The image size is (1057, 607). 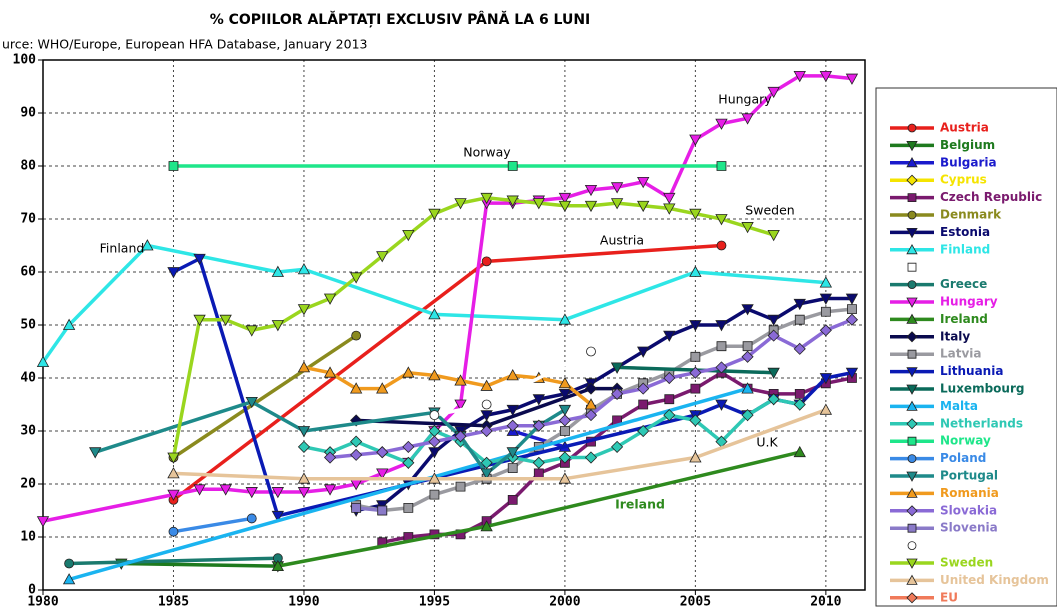 I want to click on legend-label: Cyprus, so click(x=963, y=180).